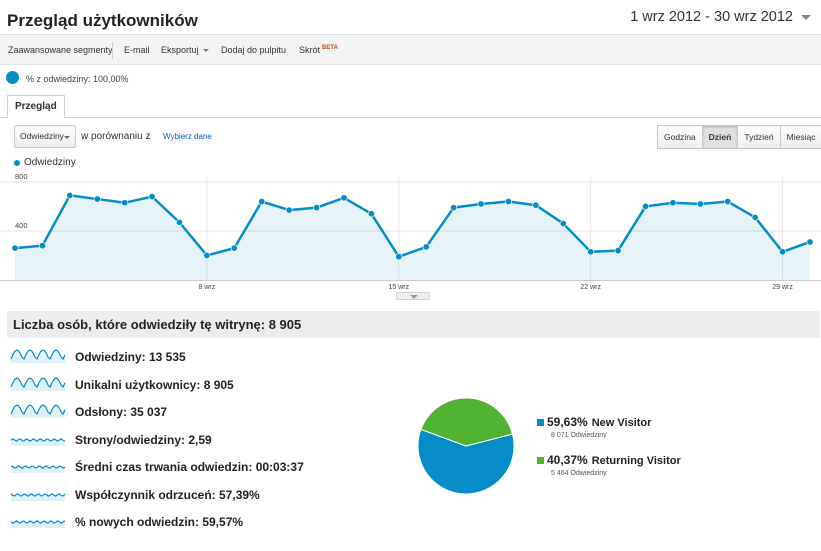 This screenshot has width=821, height=551. I want to click on segment-pie-icon, so click(12, 77).